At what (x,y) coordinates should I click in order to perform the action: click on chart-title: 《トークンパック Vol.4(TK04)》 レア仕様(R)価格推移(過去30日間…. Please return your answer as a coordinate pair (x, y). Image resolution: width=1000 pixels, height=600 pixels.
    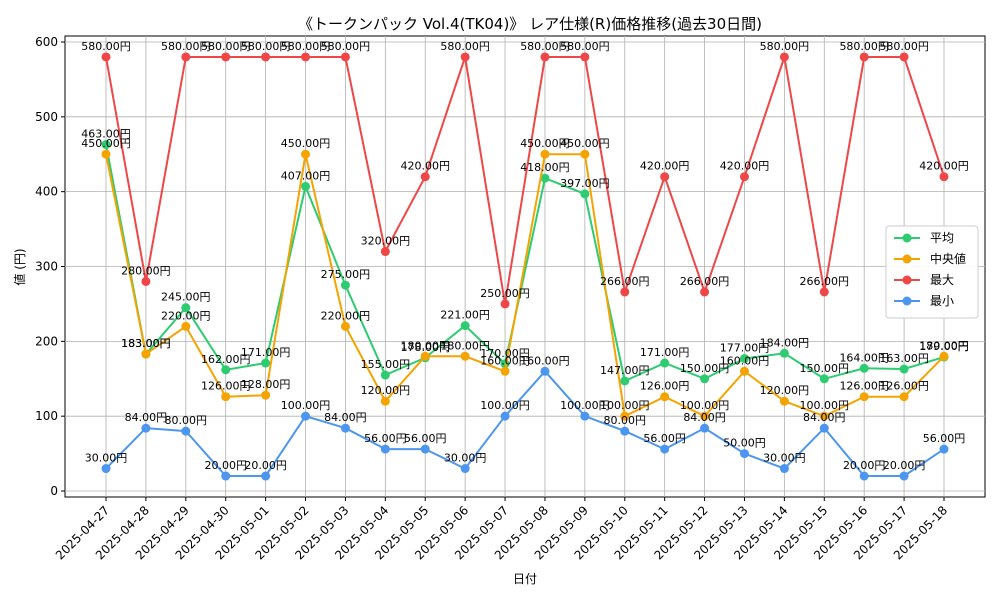
    Looking at the image, I should click on (530, 24).